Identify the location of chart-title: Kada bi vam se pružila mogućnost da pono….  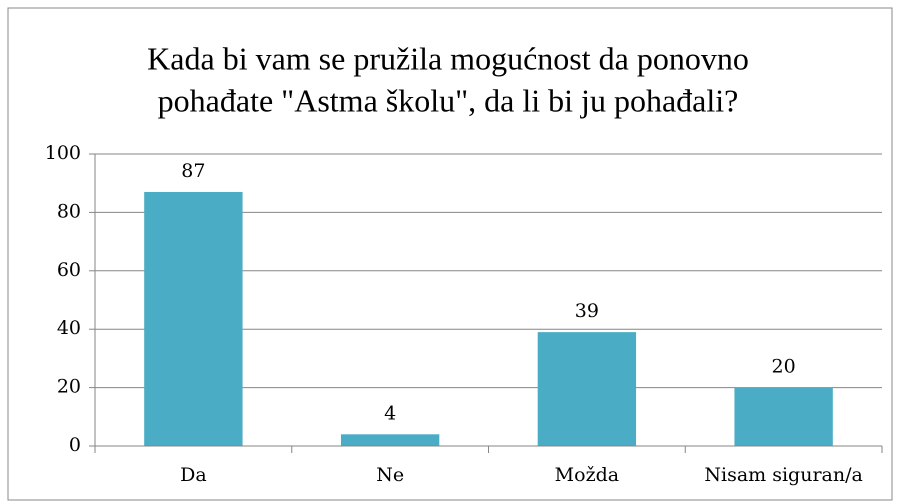
(448, 58).